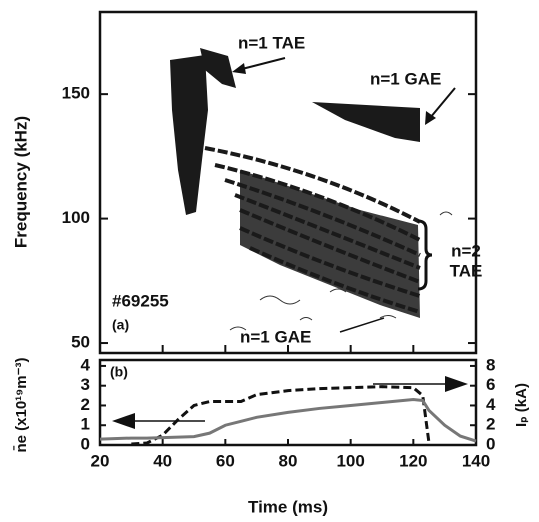  Describe the element at coordinates (20, 182) in the screenshot. I see `y-axis-label: Frequency (kHz)` at that location.